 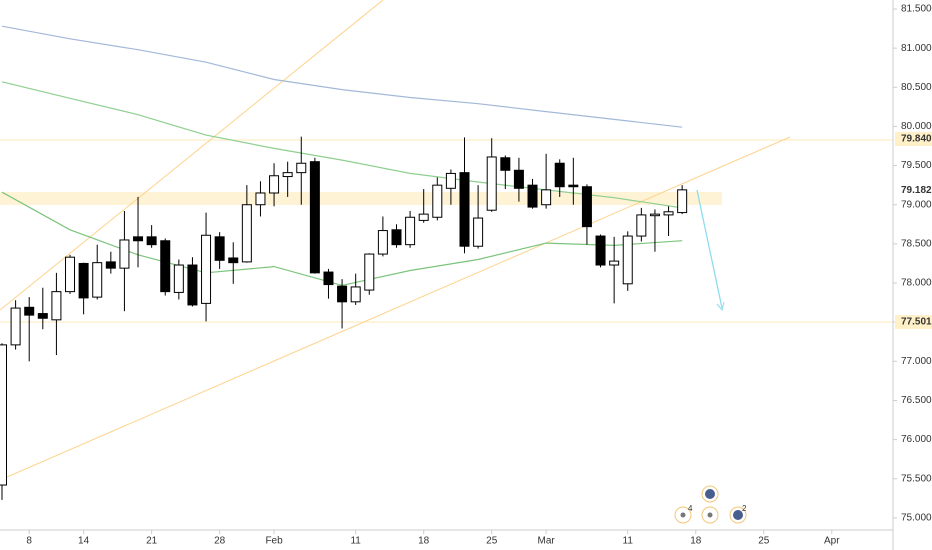 What do you see at coordinates (710, 504) in the screenshot?
I see `events: 4 2` at bounding box center [710, 504].